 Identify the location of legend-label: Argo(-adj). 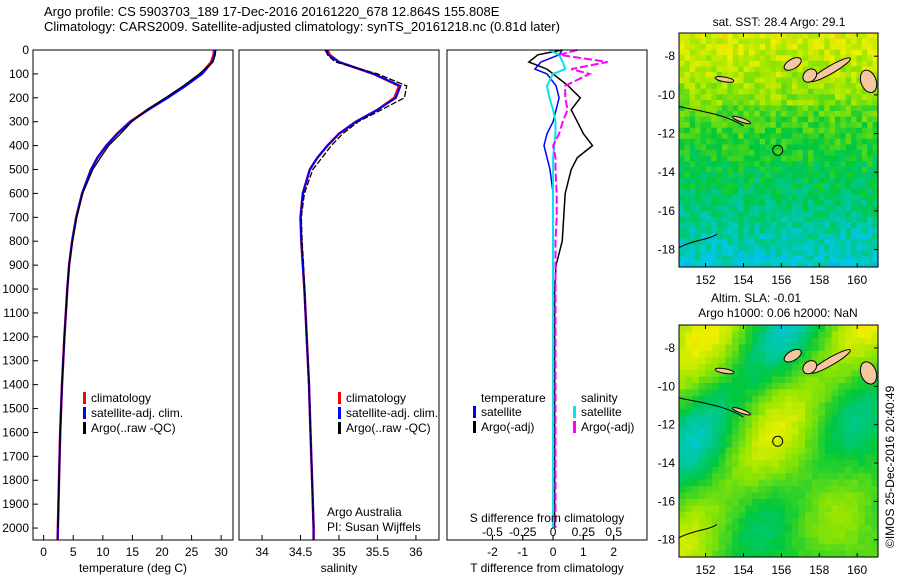
(507, 427).